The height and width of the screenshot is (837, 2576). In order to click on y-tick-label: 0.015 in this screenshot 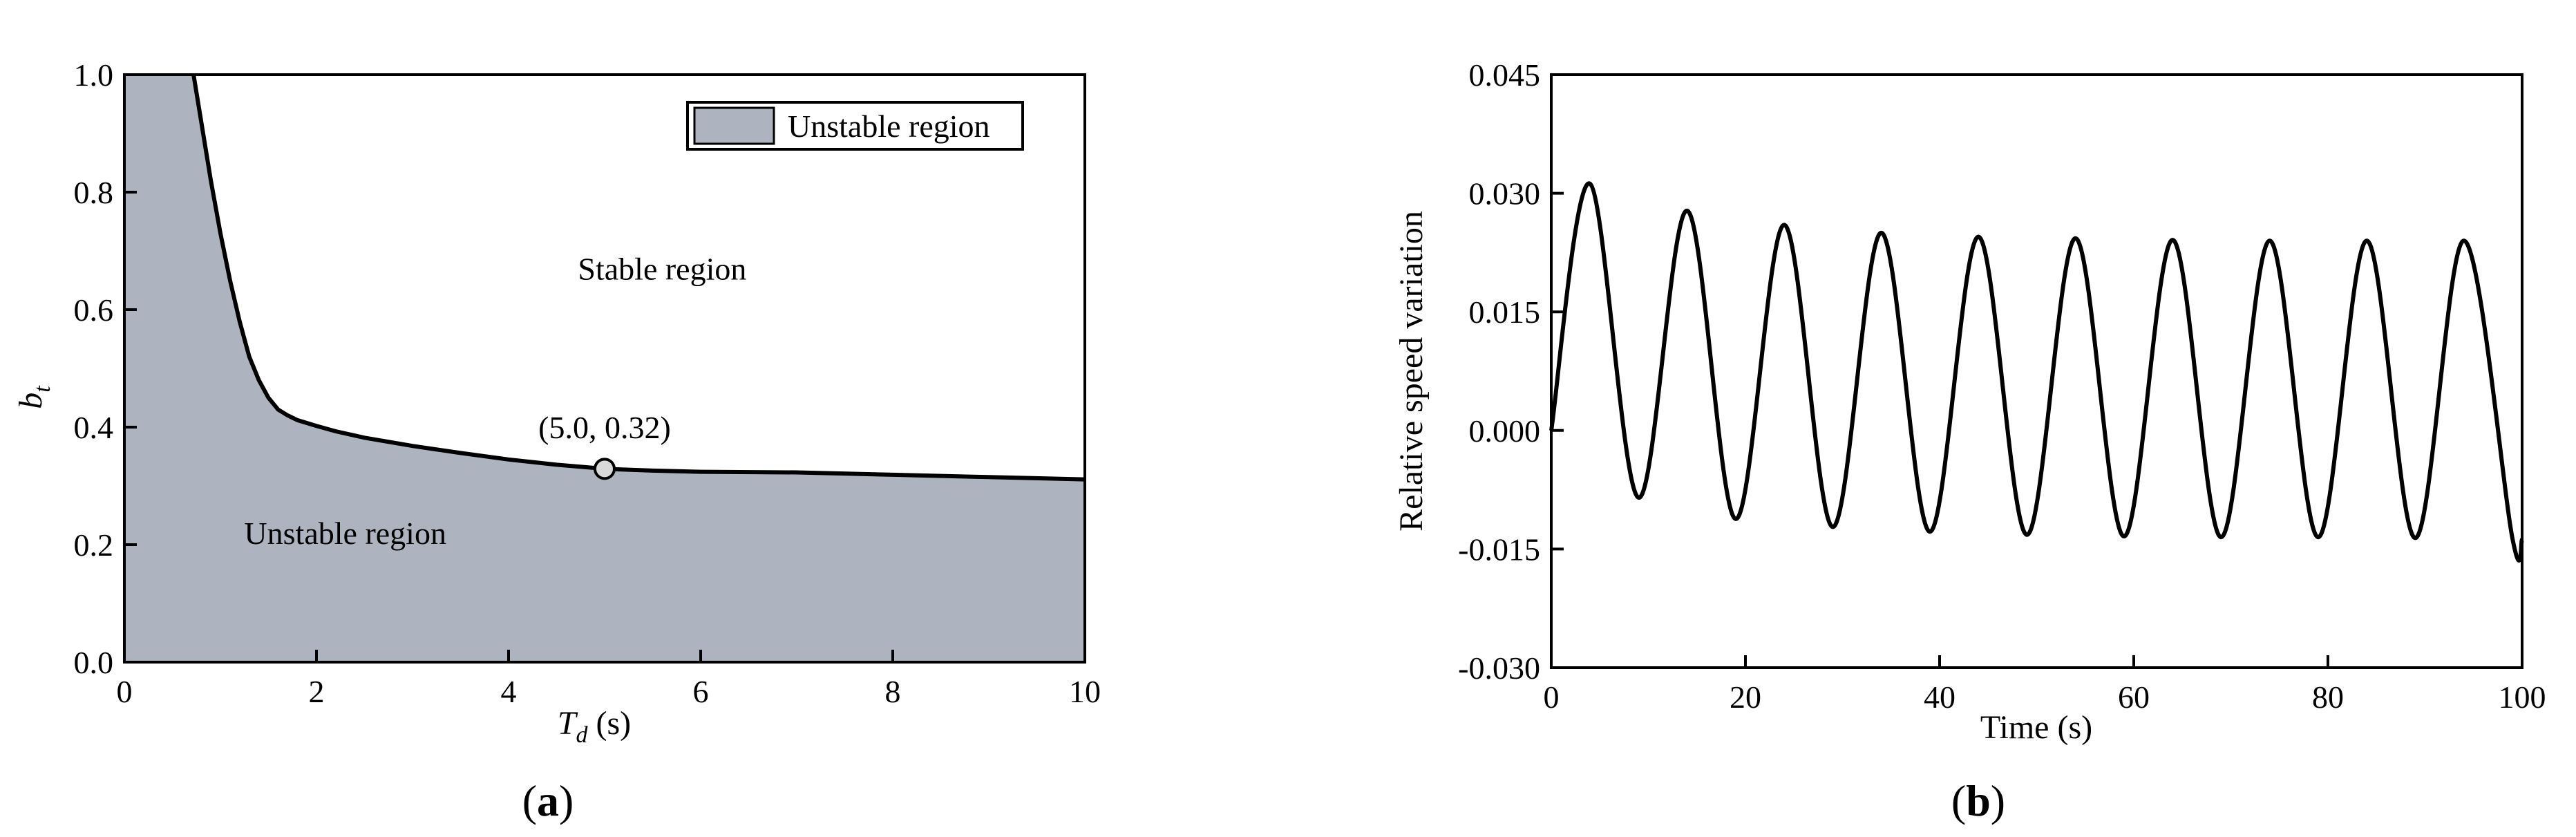, I will do `click(1505, 312)`.